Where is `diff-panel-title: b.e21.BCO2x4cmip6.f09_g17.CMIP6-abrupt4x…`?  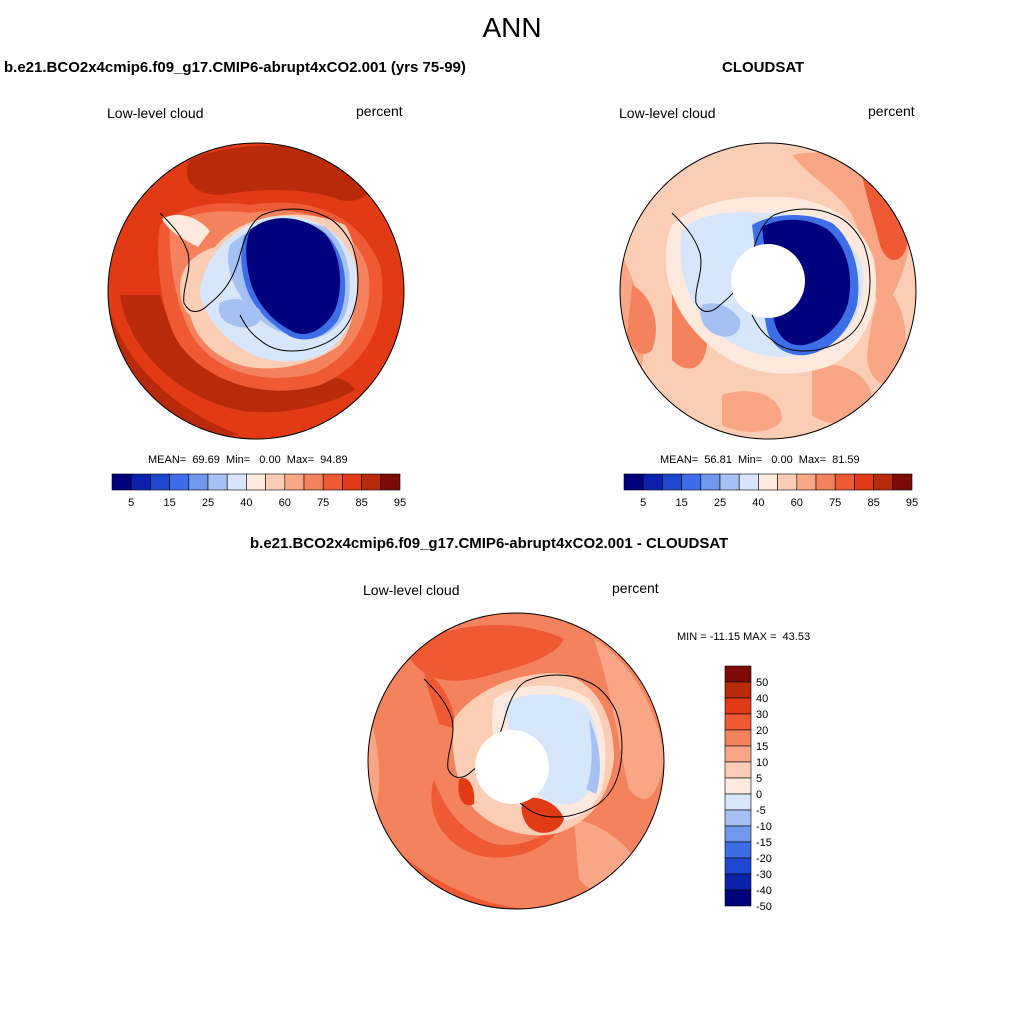 diff-panel-title: b.e21.BCO2x4cmip6.f09_g17.CMIP6-abrupt4x… is located at coordinates (489, 543).